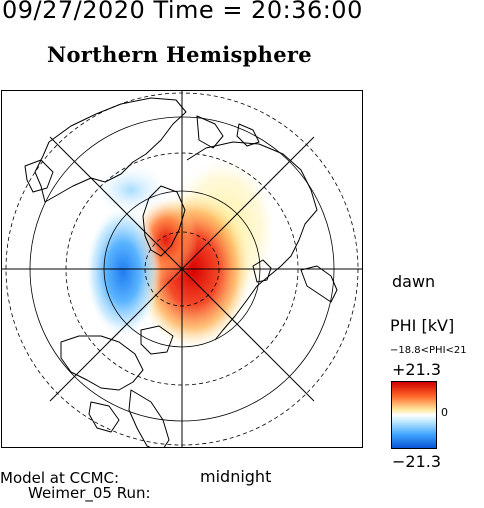 The width and height of the screenshot is (484, 508). Describe the element at coordinates (422, 325) in the screenshot. I see `colorbar-quantity-label: PHI [kV]` at that location.